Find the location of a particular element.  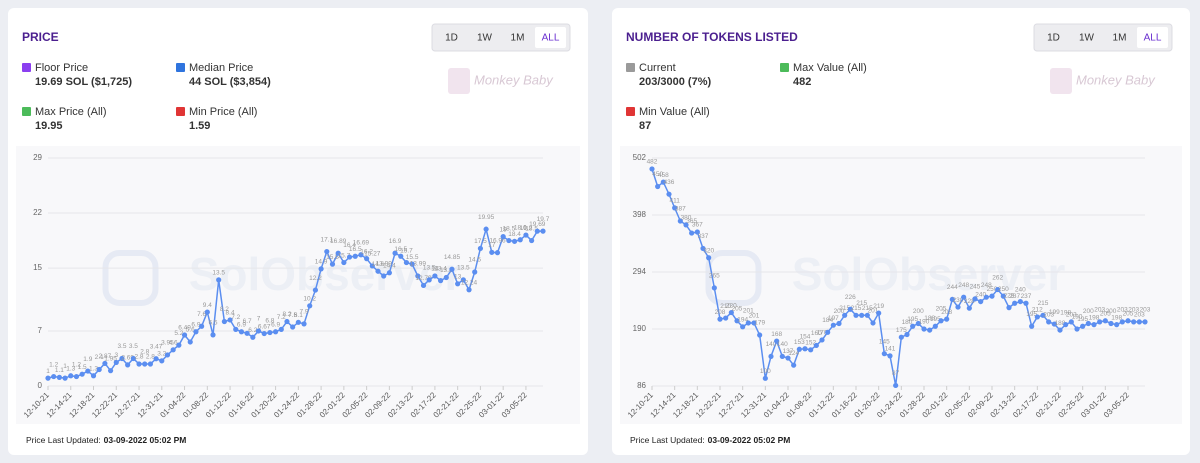

data-label: 201 is located at coordinates (873, 311).